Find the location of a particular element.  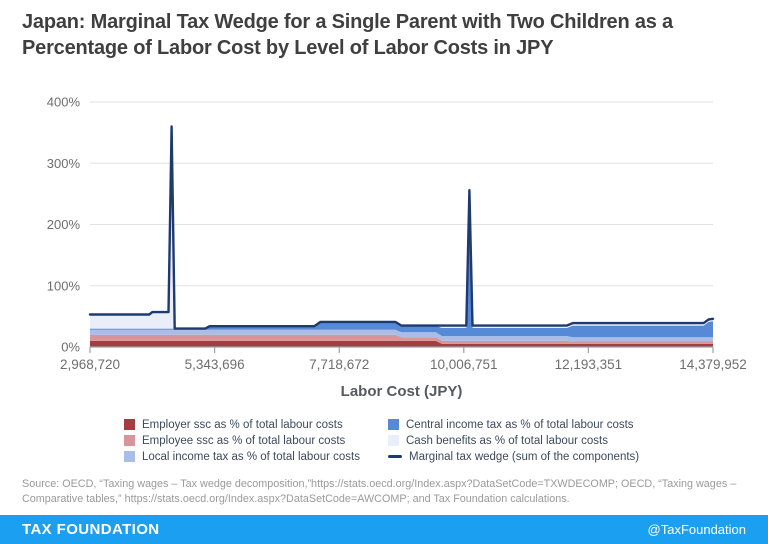

legend-label-employee-ssc: Employee ssc as % of total labour costs is located at coordinates (244, 440).